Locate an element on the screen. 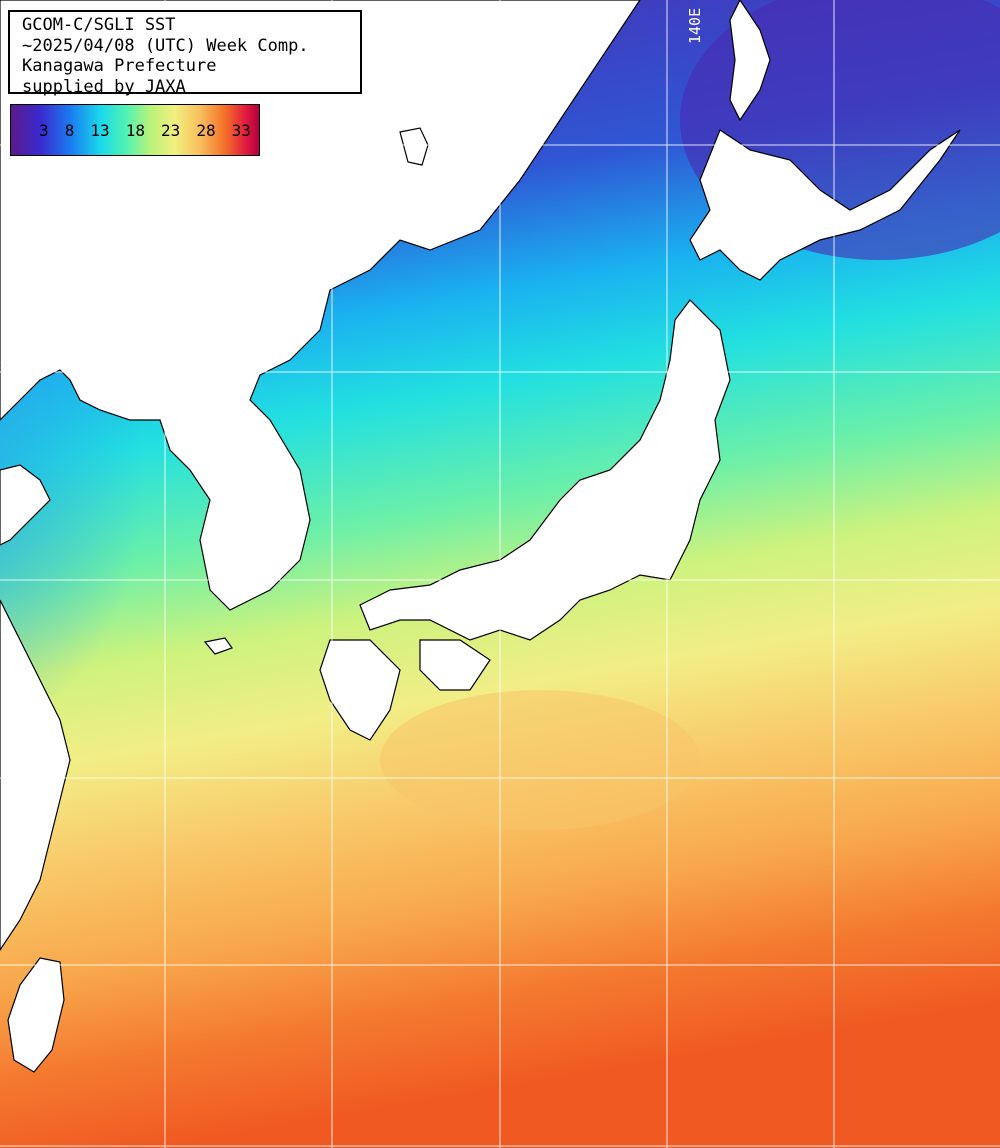 The image size is (1000, 1148). grid-label-latitude: 40N is located at coordinates (14, 361).